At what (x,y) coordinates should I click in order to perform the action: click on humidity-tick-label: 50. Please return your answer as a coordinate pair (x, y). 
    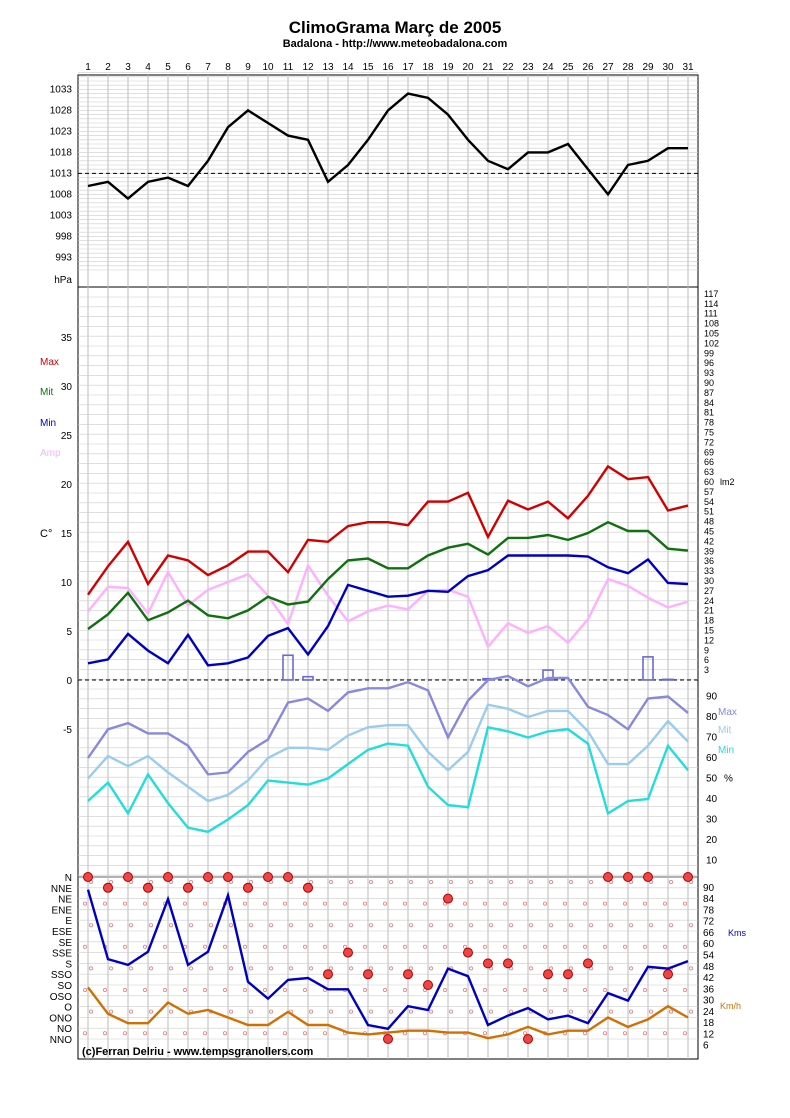
    Looking at the image, I should click on (712, 779).